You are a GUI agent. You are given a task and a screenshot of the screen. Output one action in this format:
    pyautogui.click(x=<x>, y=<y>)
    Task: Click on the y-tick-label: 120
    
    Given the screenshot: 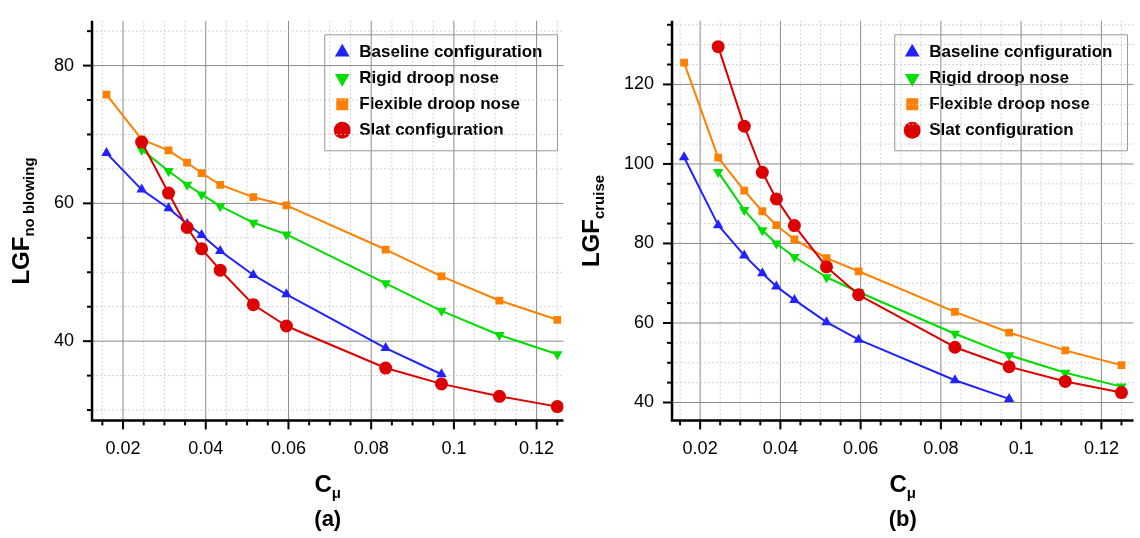 What is the action you would take?
    pyautogui.click(x=639, y=83)
    